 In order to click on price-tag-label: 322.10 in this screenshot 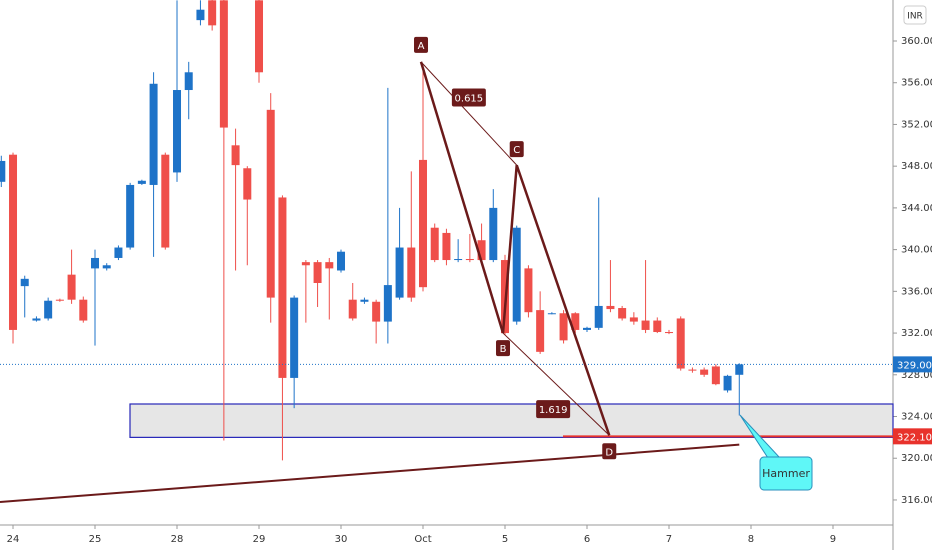, I will do `click(914, 437)`.